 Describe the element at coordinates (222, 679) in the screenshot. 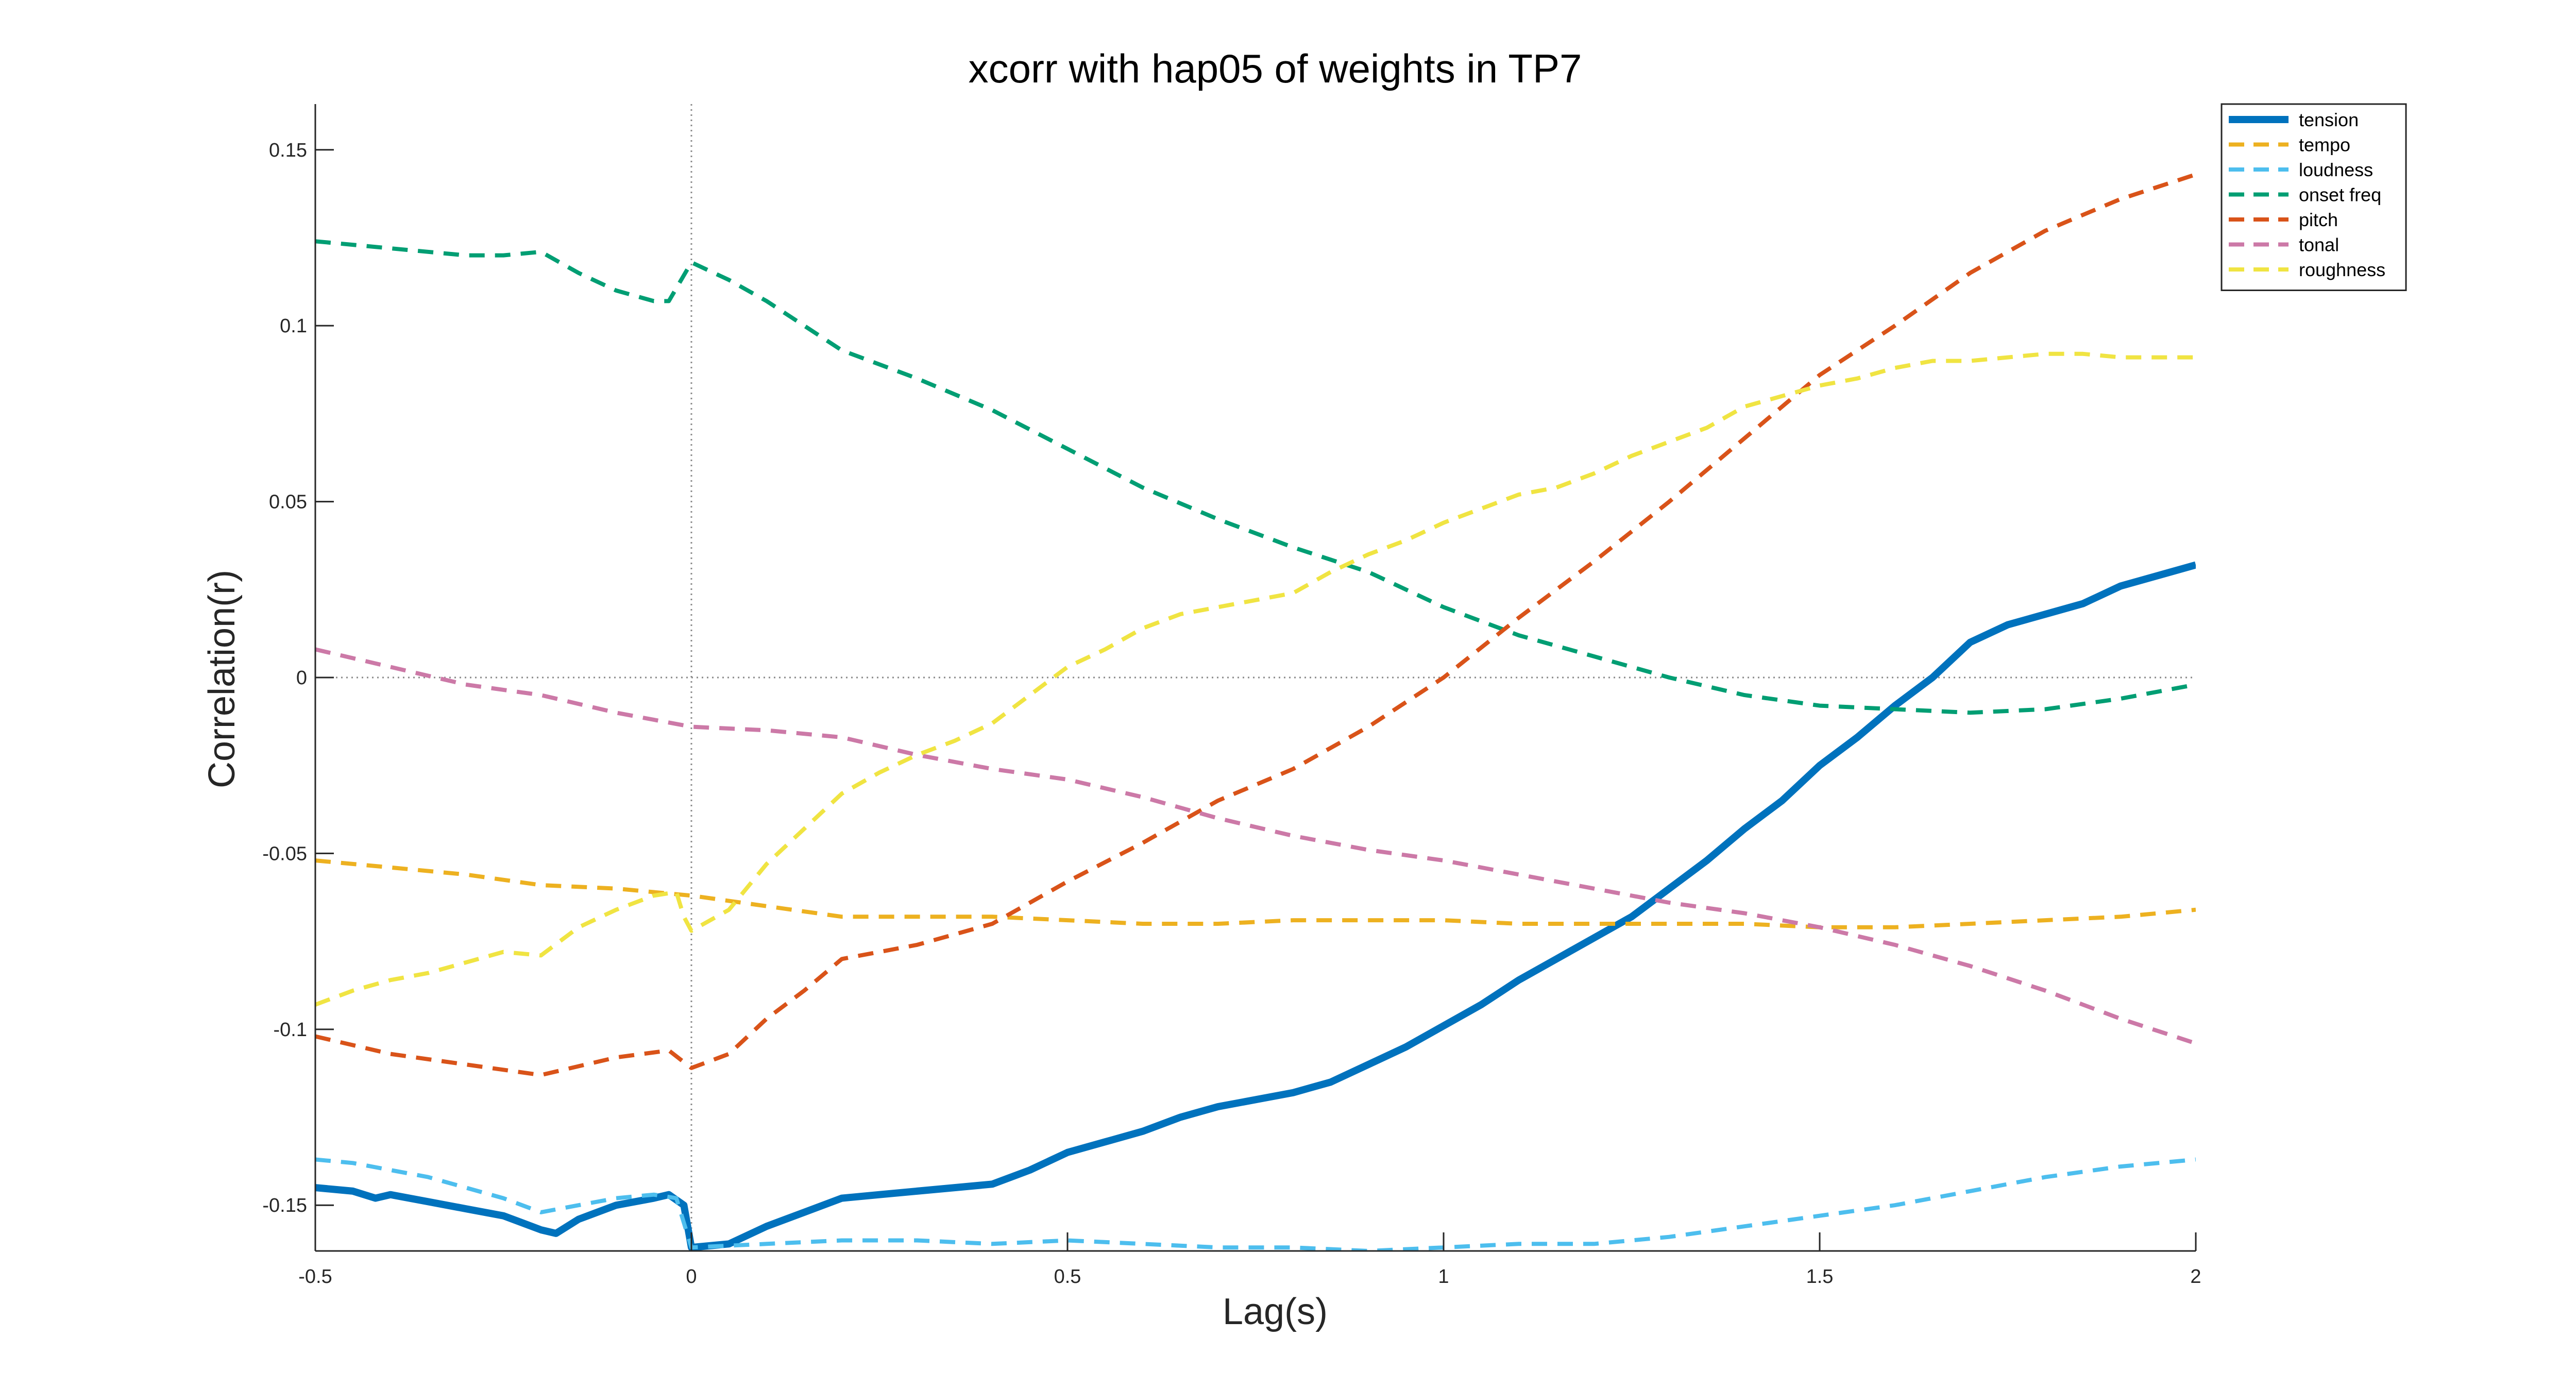

I see `y-axis-title: Correlation(r)` at that location.